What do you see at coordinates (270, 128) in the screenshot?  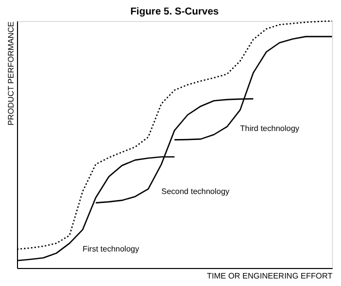 I see `series-label: Third technology` at bounding box center [270, 128].